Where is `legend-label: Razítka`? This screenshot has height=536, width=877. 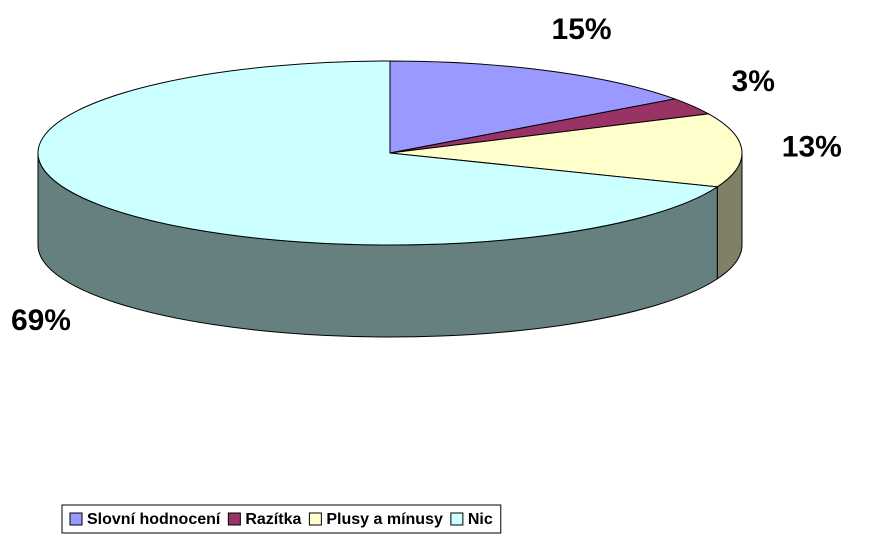 legend-label: Razítka is located at coordinates (273, 519).